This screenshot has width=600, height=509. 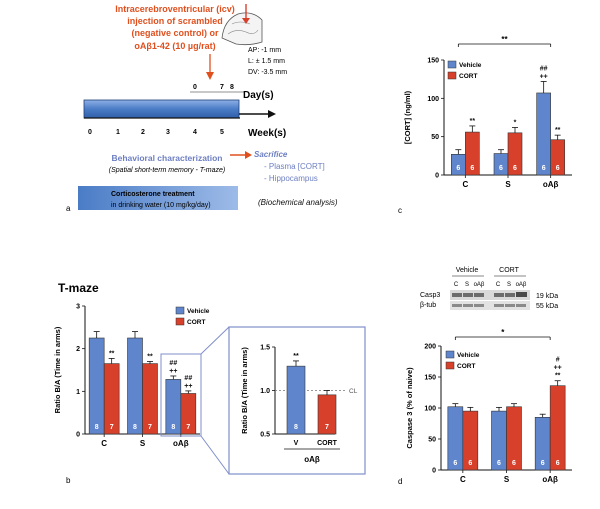 What do you see at coordinates (135, 427) in the screenshot?
I see `n-label-vehicle-1: 8` at bounding box center [135, 427].